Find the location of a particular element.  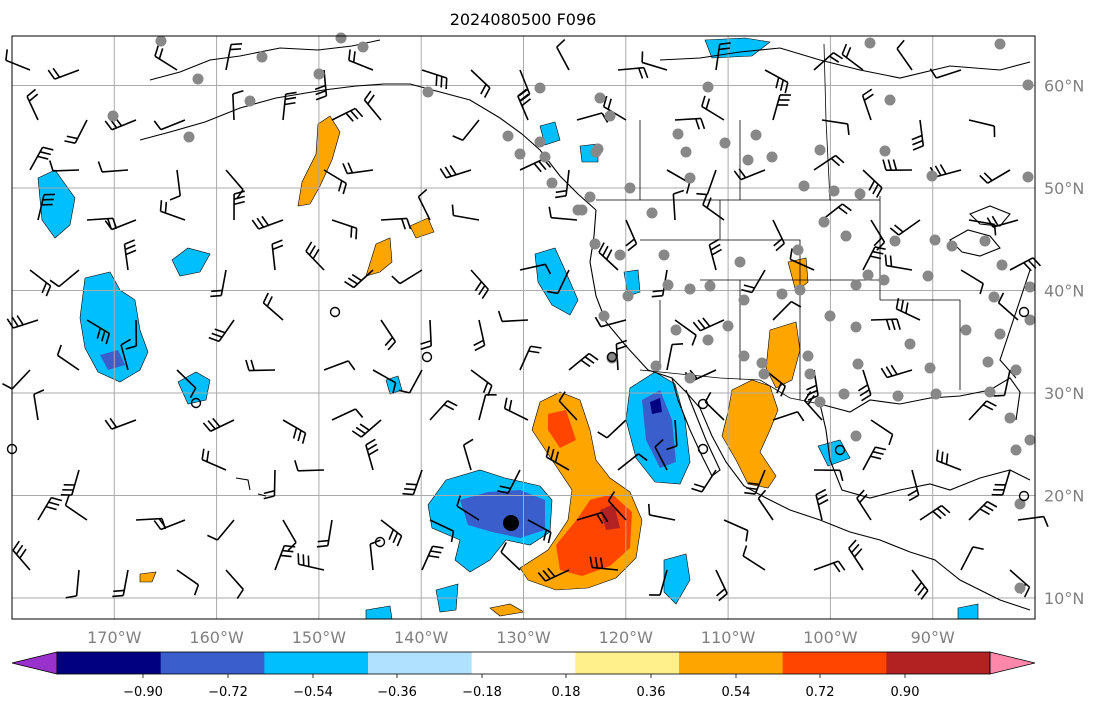

positive-region-mid-pacific is located at coordinates (379, 257).